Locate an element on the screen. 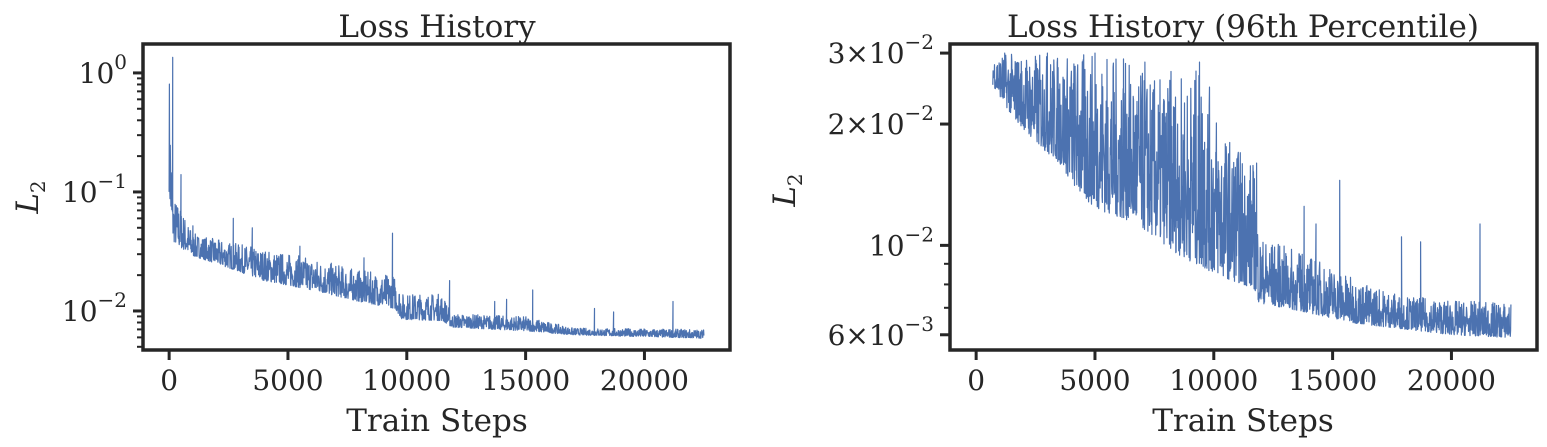  x-axis-label-left: Train Steps is located at coordinates (437, 421).